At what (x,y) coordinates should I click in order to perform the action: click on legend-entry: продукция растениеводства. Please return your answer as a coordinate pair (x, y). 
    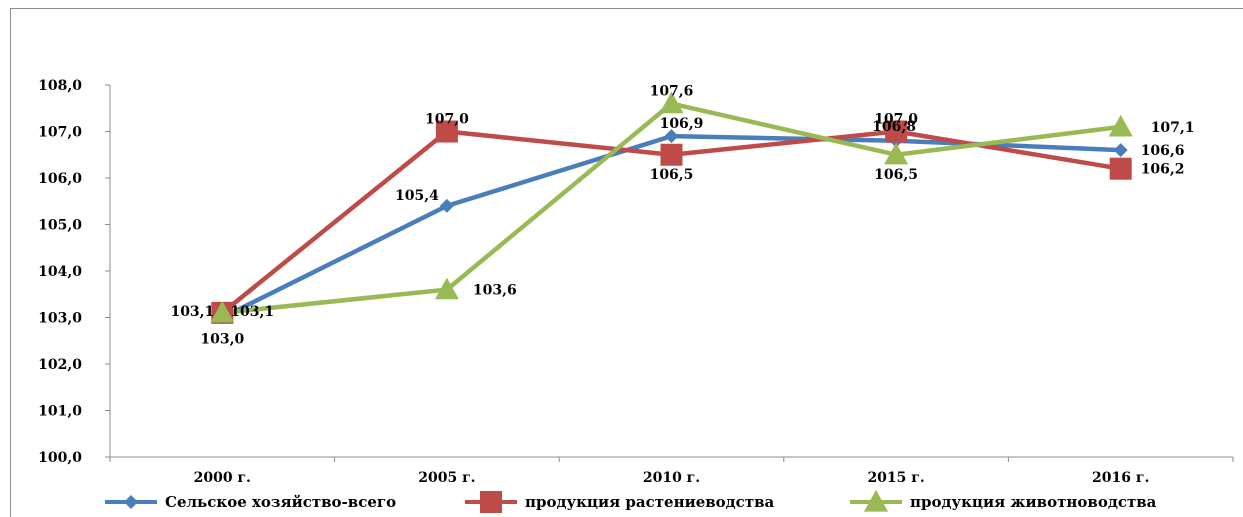
    Looking at the image, I should click on (650, 502).